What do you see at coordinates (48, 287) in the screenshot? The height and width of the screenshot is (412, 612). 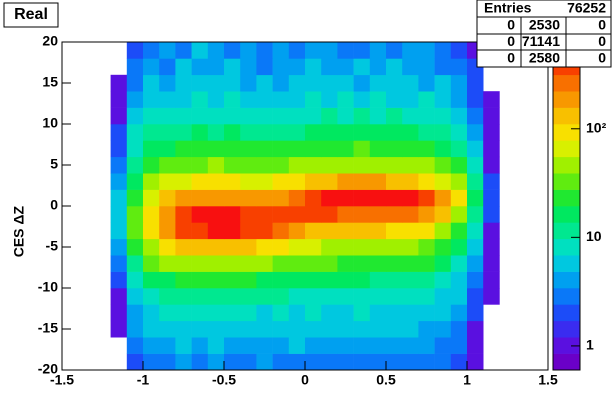 I see `y-tick-label: -10` at bounding box center [48, 287].